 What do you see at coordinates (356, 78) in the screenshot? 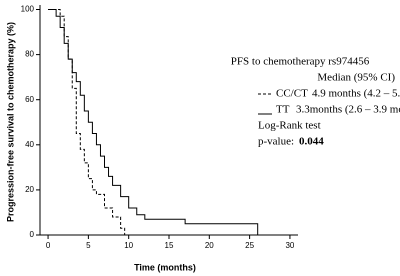
I see `legend-header: Median (95% CI)` at bounding box center [356, 78].